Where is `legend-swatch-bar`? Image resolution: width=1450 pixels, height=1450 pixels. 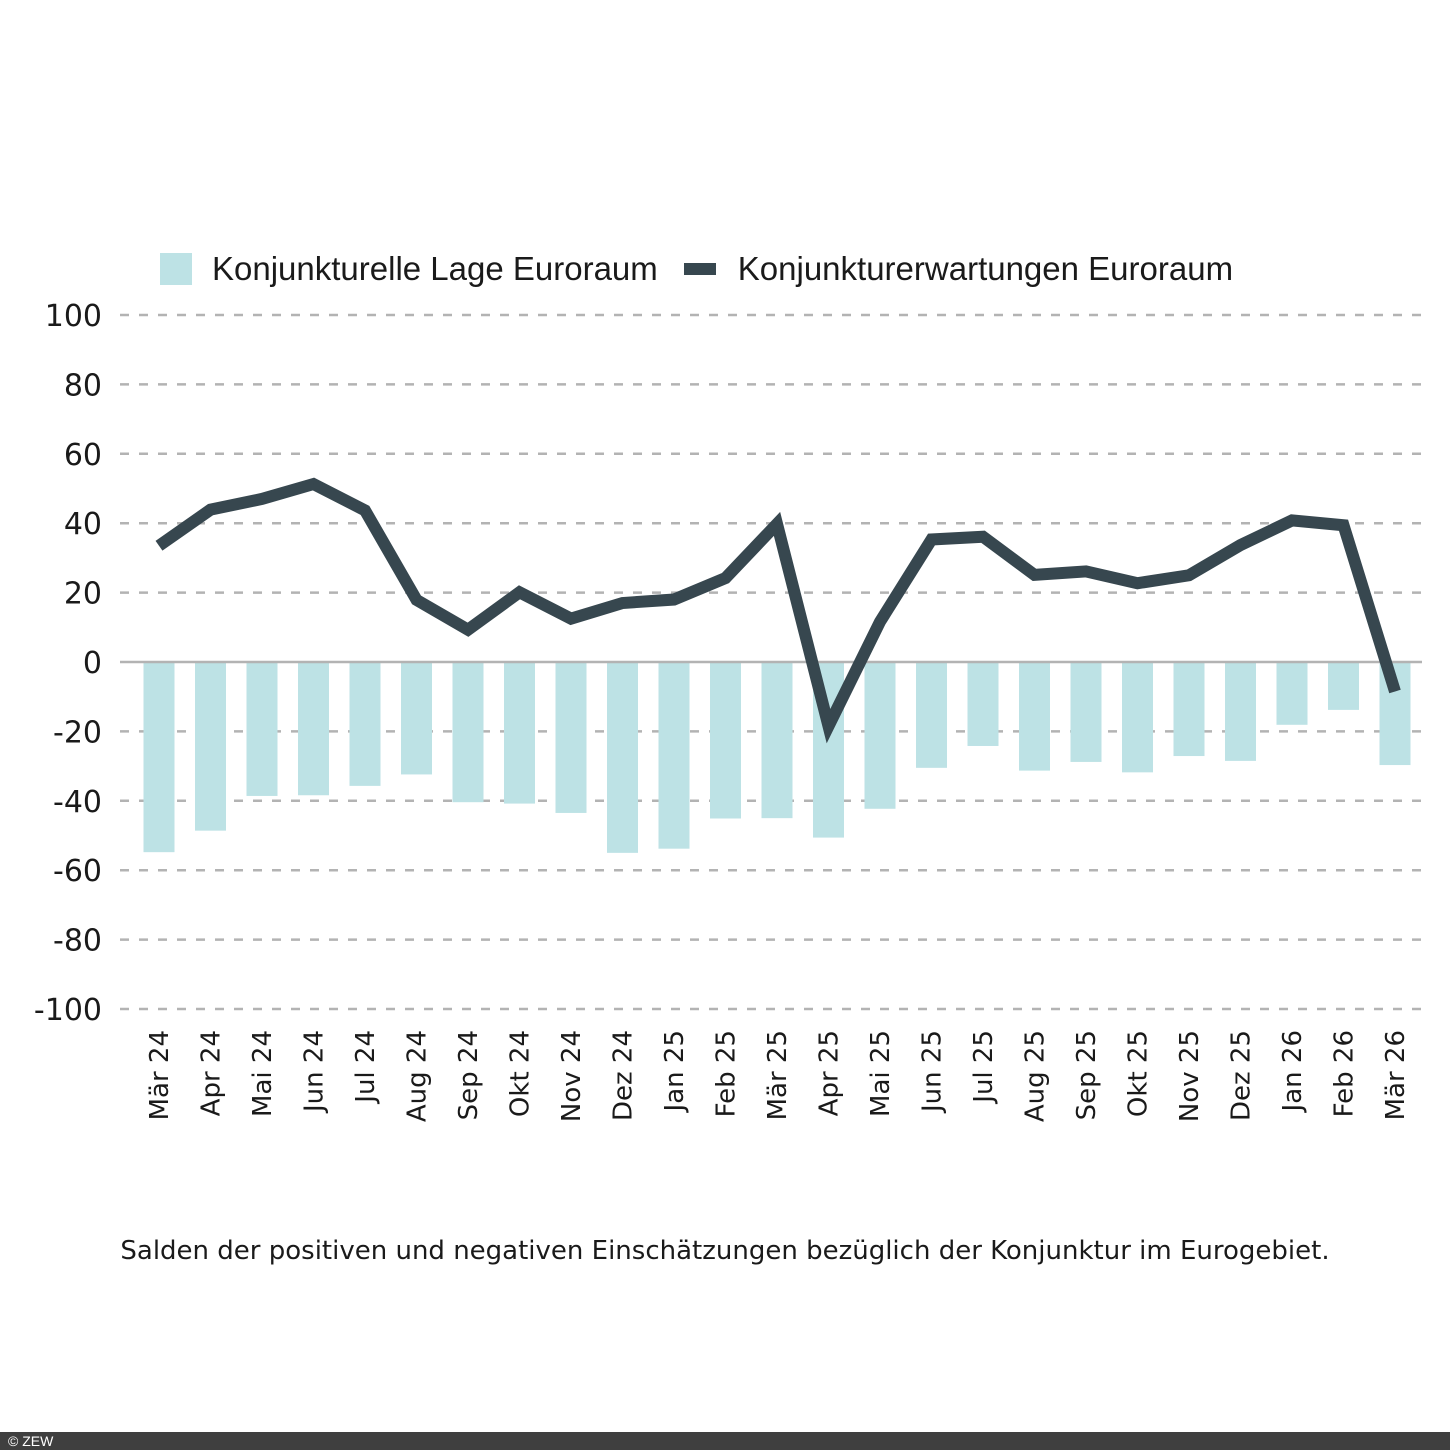
legend-swatch-bar is located at coordinates (176, 269).